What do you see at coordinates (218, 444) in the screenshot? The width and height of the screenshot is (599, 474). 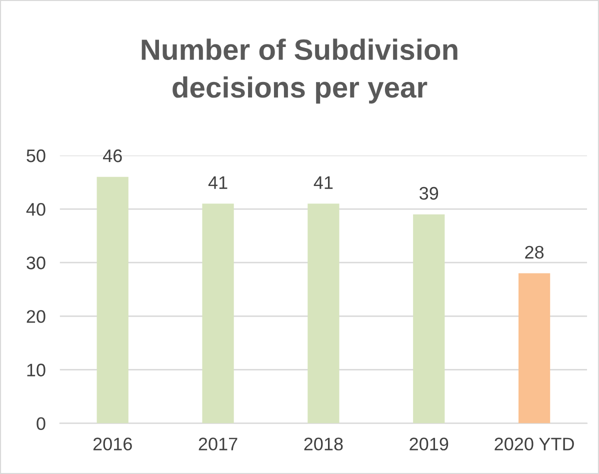 I see `x-tick-label: 2017` at bounding box center [218, 444].